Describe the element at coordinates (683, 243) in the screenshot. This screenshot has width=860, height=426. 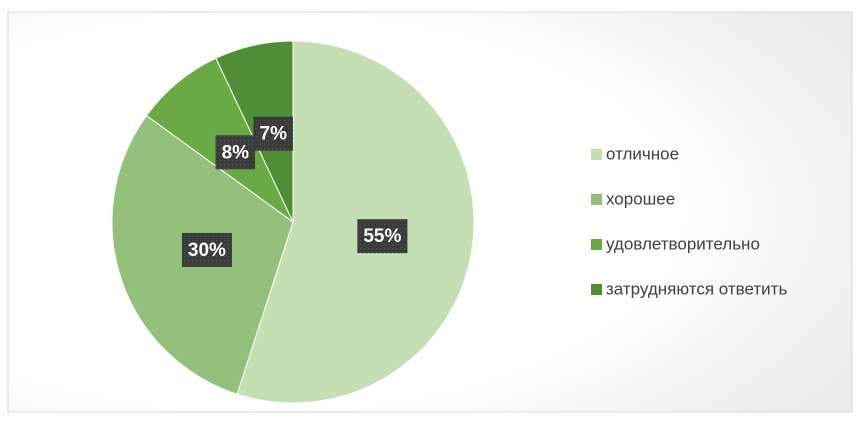
I see `legend-label: удовлетворительно` at that location.